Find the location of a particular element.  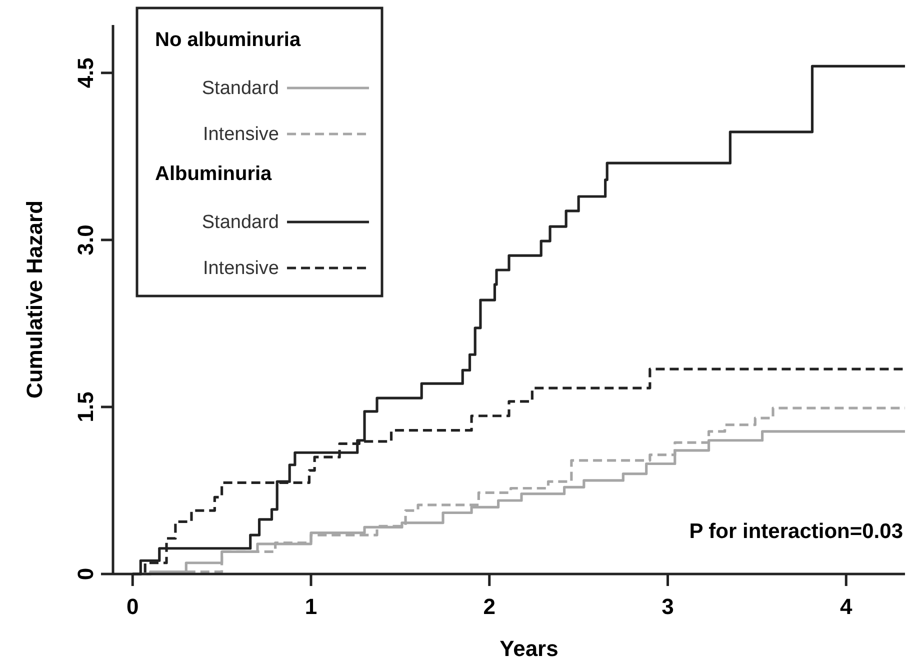

x-tick-label: 2 is located at coordinates (489, 606).